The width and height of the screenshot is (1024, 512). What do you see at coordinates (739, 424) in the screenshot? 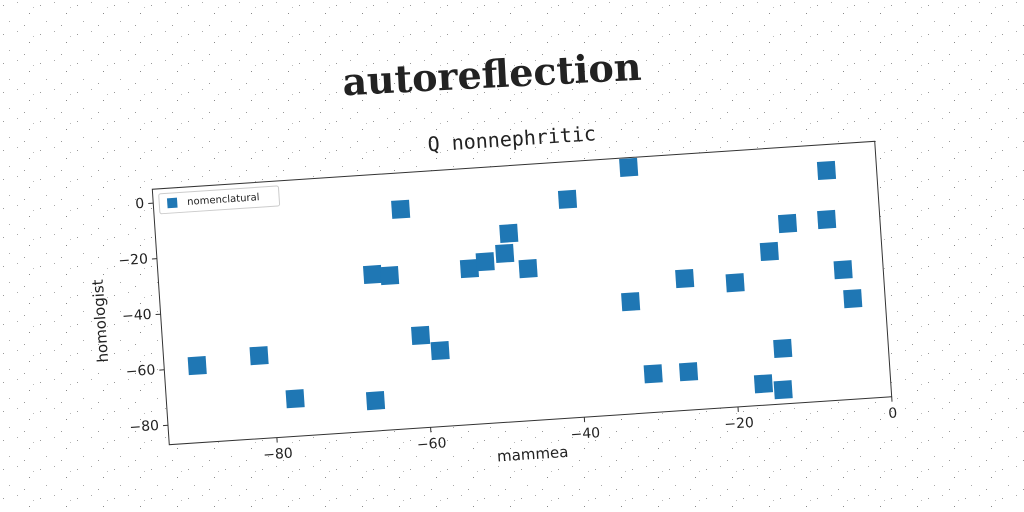
I see `x-tick-label: −20` at bounding box center [739, 424].